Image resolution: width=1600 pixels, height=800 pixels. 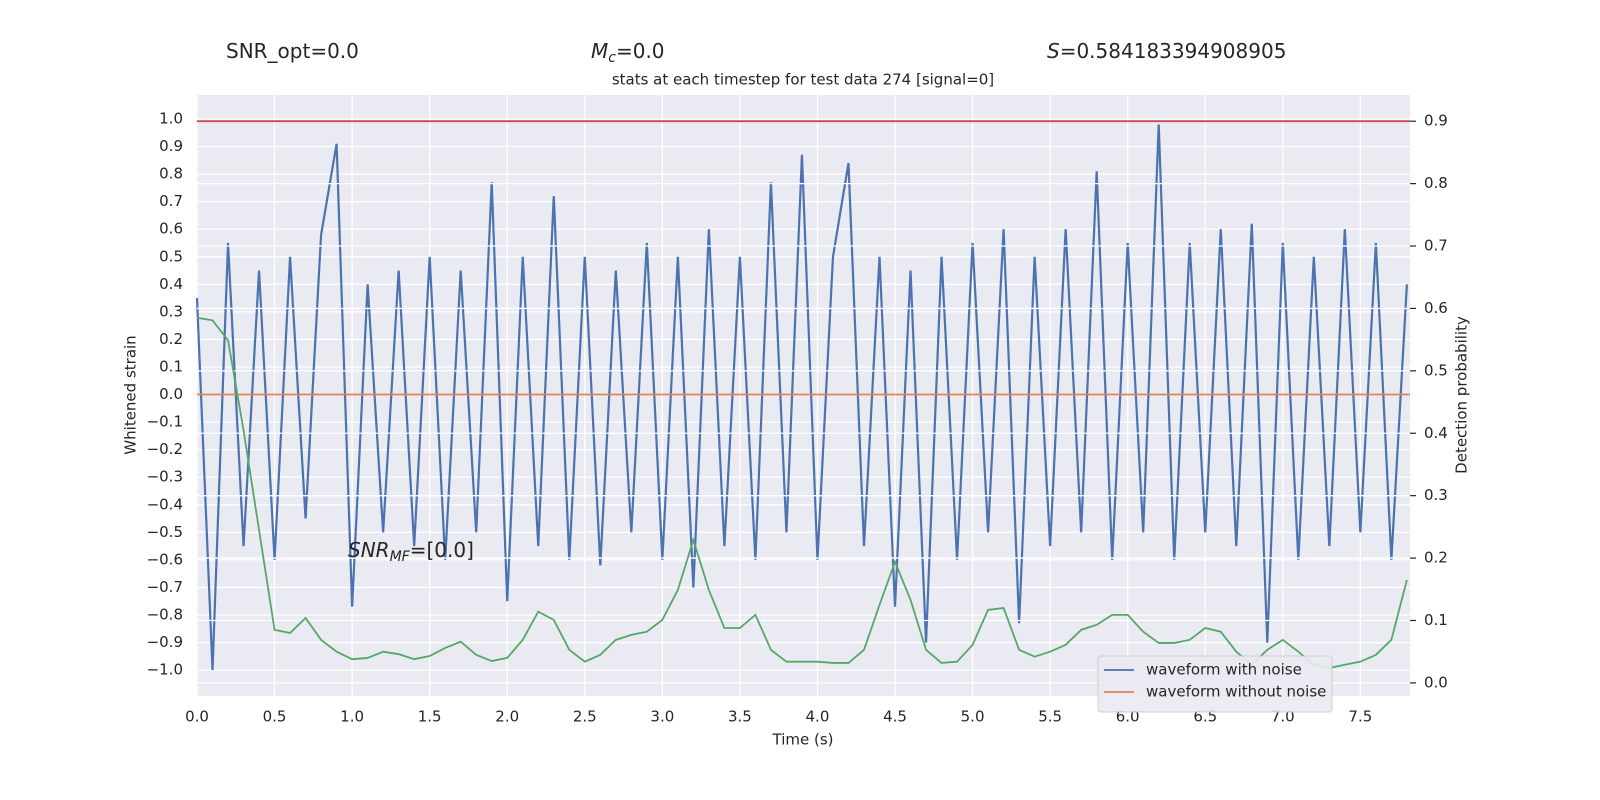 What do you see at coordinates (1224, 670) in the screenshot?
I see `legend-label: waveform with noise` at bounding box center [1224, 670].